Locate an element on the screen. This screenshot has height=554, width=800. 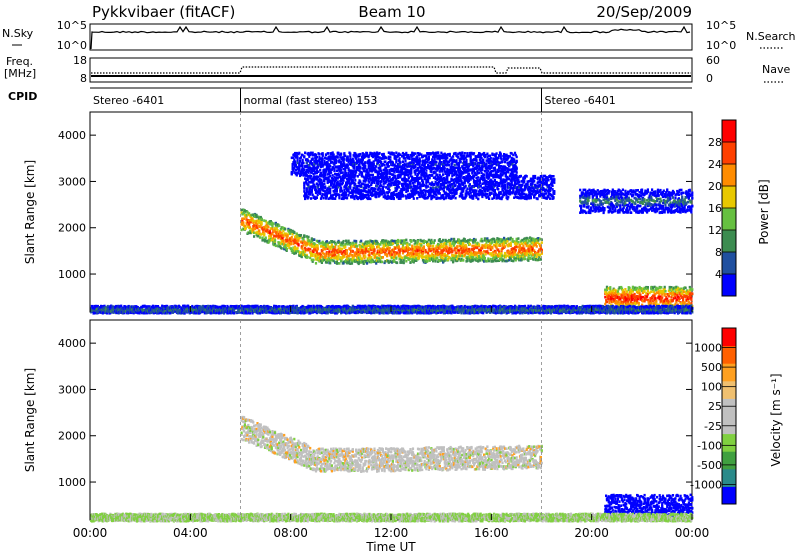
nave-tick-top: 60 is located at coordinates (713, 60).